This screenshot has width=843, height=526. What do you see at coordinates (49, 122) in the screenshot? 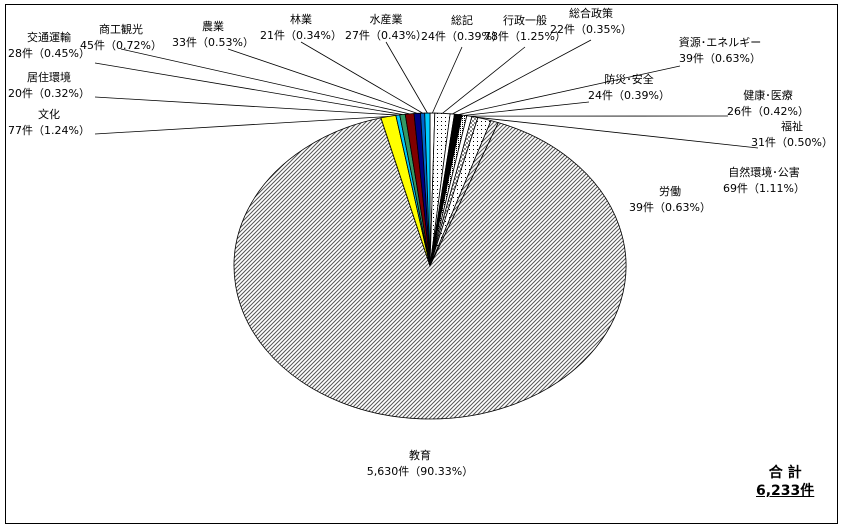
I see `slice-label-11: 文化 77件（1.24%）` at bounding box center [49, 122].